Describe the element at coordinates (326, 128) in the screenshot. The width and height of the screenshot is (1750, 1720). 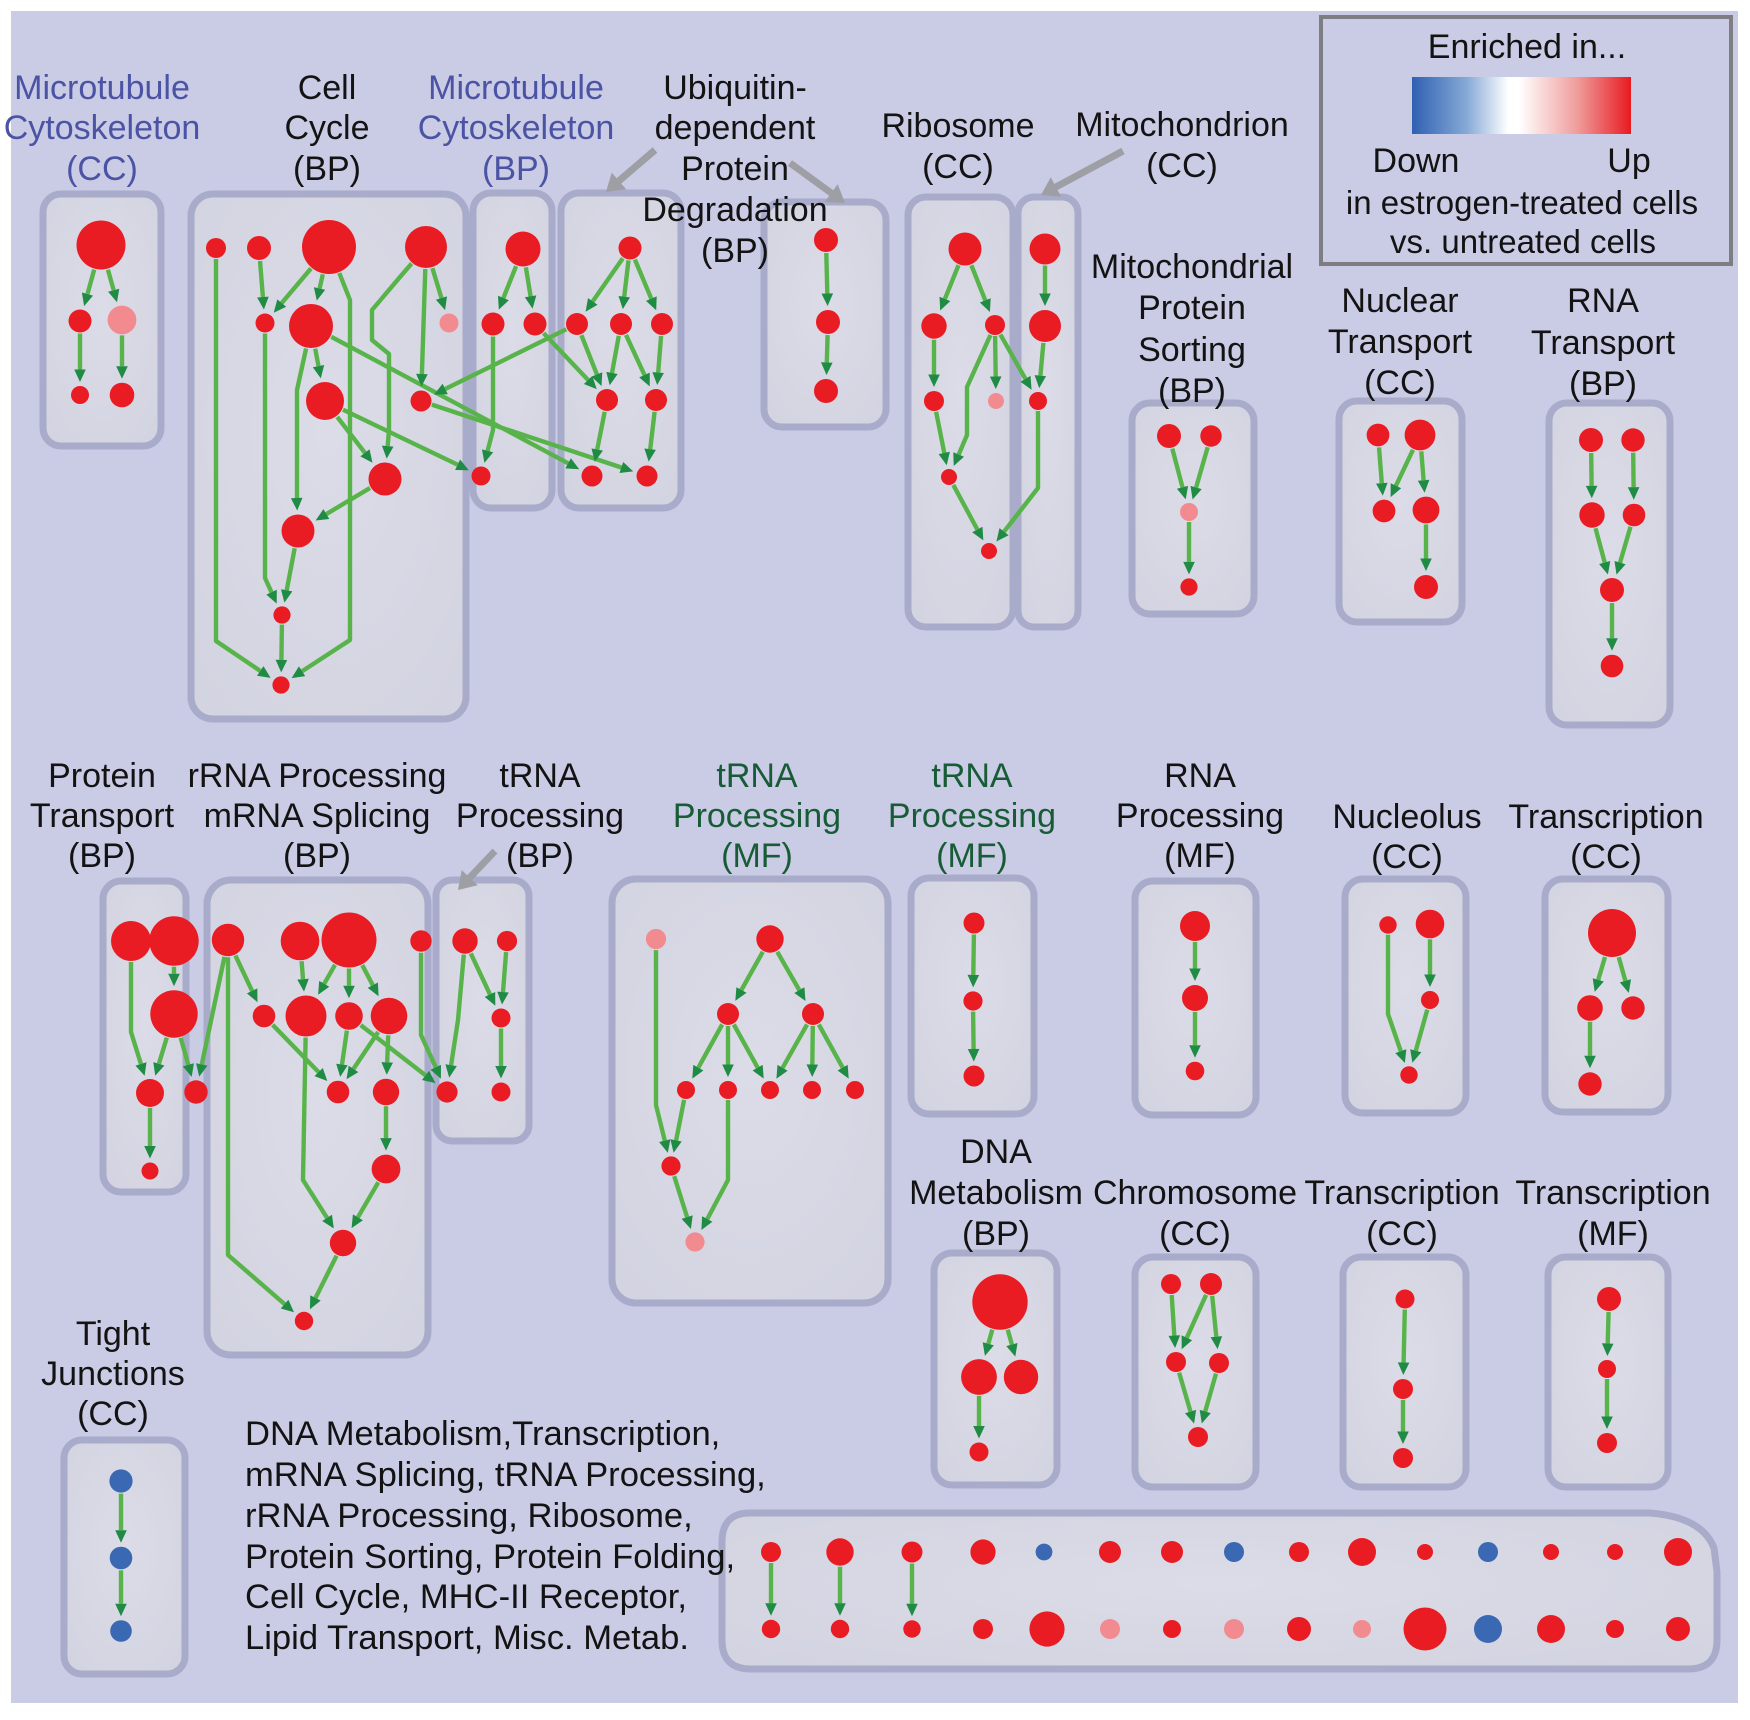
I see `svg-text: Cycle` at that location.